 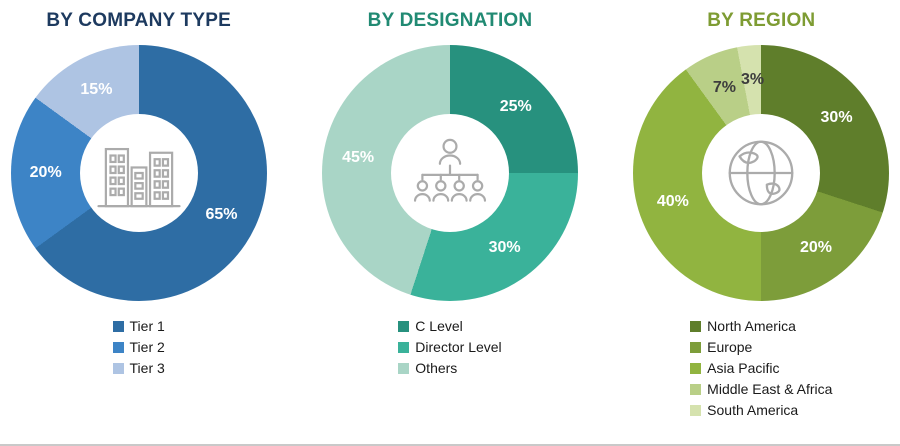 I want to click on legend-item: C Level, so click(x=449, y=326).